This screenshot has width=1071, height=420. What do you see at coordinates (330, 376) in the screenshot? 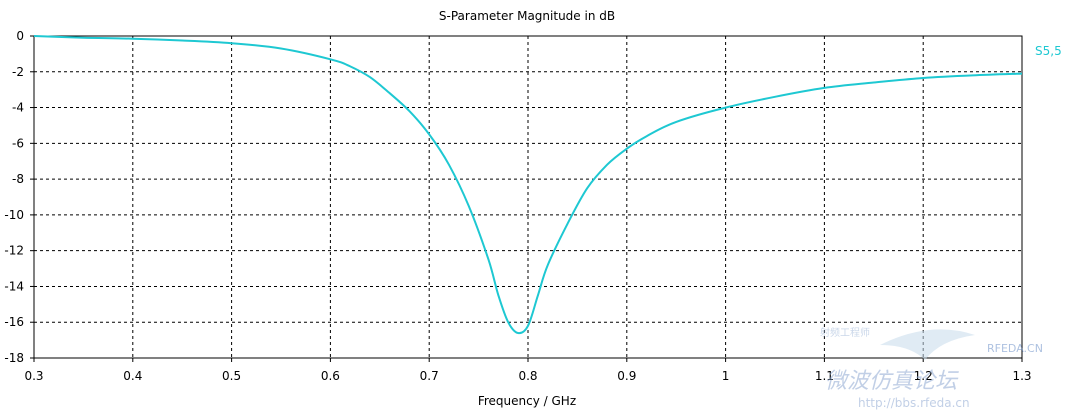
I see `x-tick-label: 0.6` at bounding box center [330, 376].